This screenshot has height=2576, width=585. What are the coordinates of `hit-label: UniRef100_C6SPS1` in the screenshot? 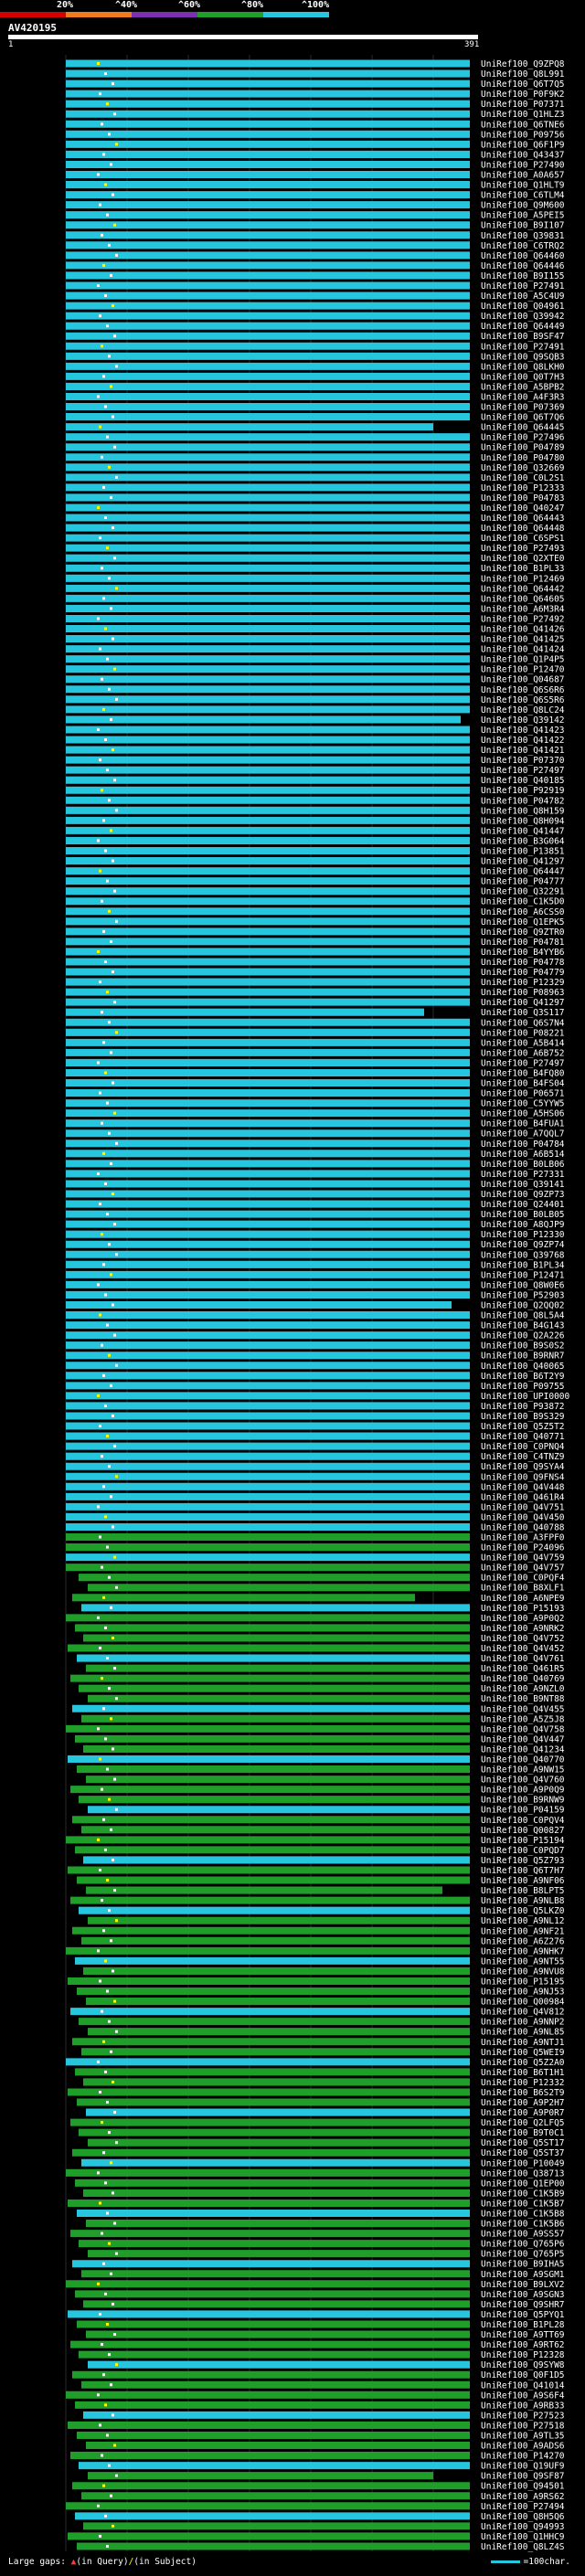 It's located at (523, 539).